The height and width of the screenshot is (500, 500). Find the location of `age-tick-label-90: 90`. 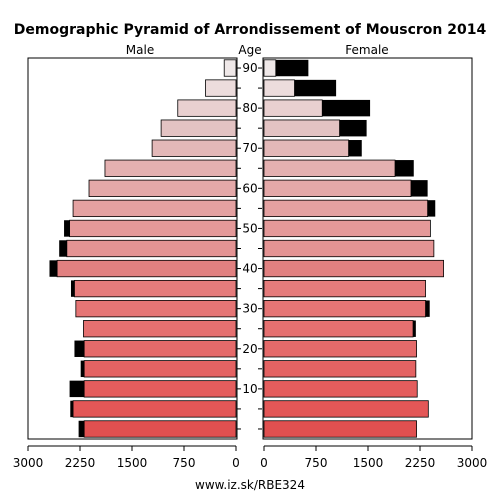

age-tick-label-90: 90 is located at coordinates (249, 68).